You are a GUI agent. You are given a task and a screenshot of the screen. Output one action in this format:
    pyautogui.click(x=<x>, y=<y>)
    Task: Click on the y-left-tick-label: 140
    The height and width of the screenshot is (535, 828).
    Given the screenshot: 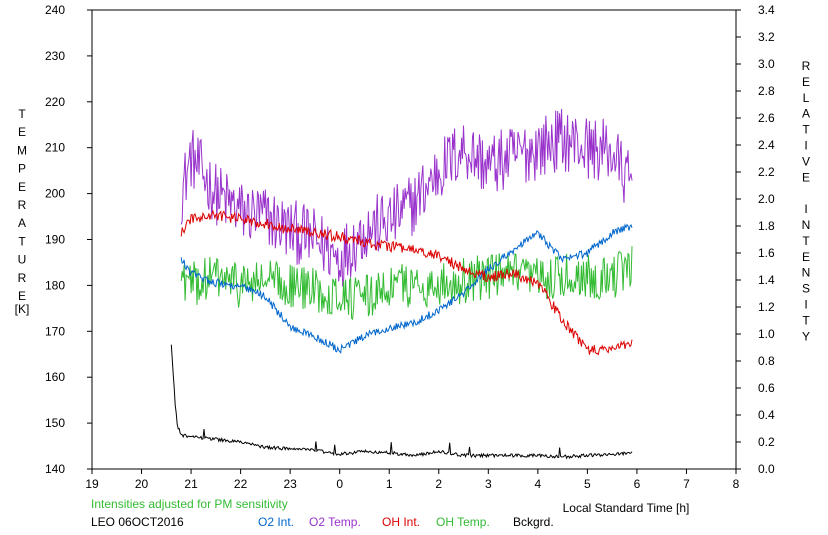 What is the action you would take?
    pyautogui.click(x=55, y=469)
    